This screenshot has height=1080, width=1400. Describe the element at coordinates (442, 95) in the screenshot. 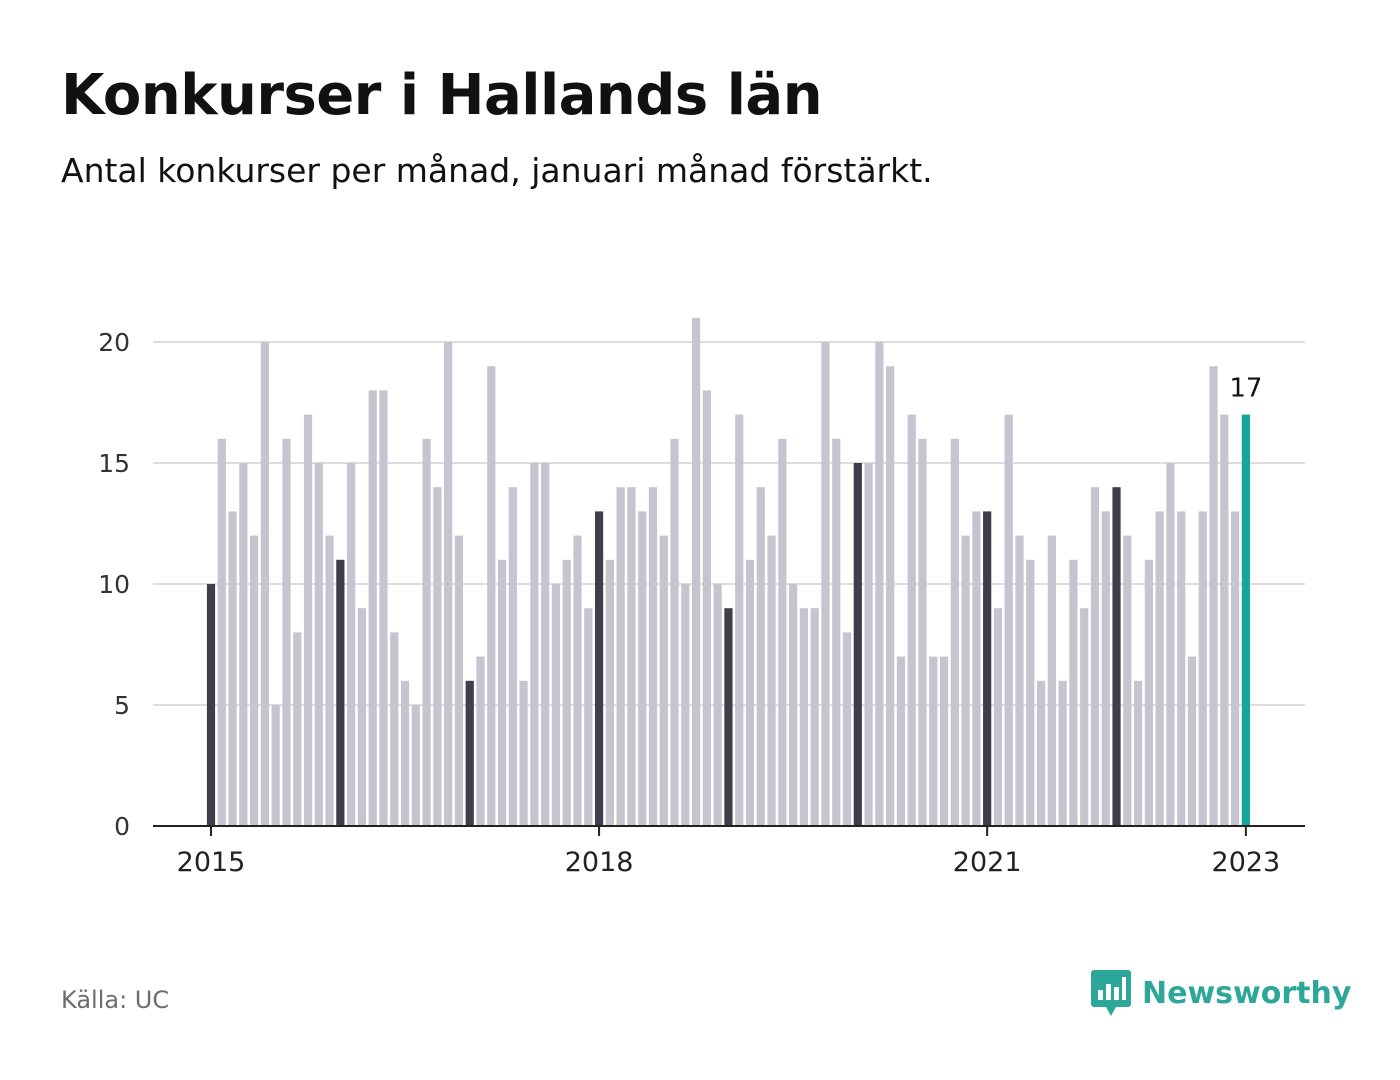

I see `chart-title: Konkurser i Hallands län` at that location.